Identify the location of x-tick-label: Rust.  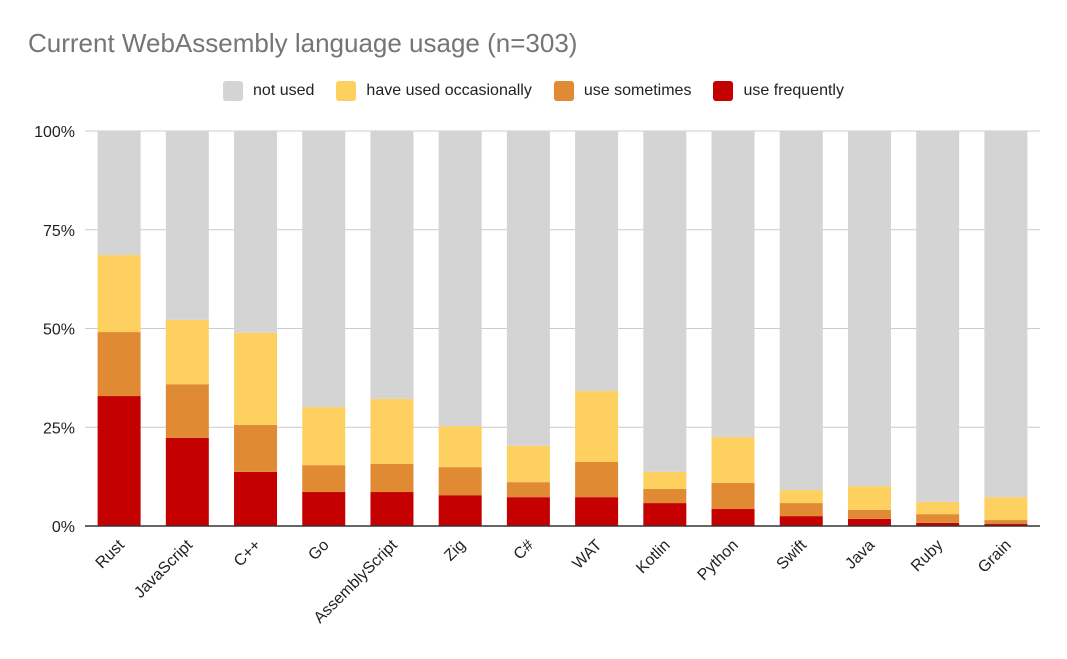
(111, 554).